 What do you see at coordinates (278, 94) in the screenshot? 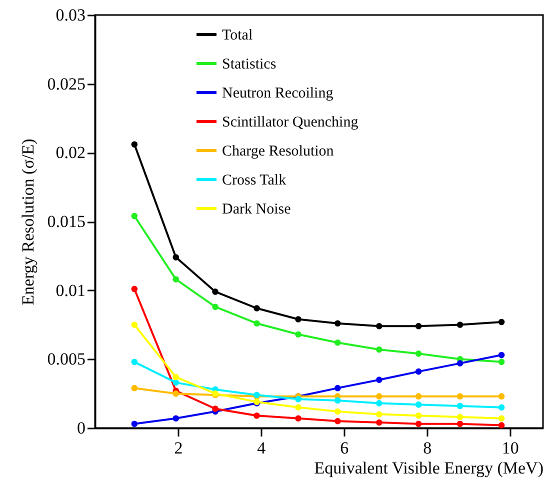
I see `legend-label: Neutron Recoiling` at bounding box center [278, 94].